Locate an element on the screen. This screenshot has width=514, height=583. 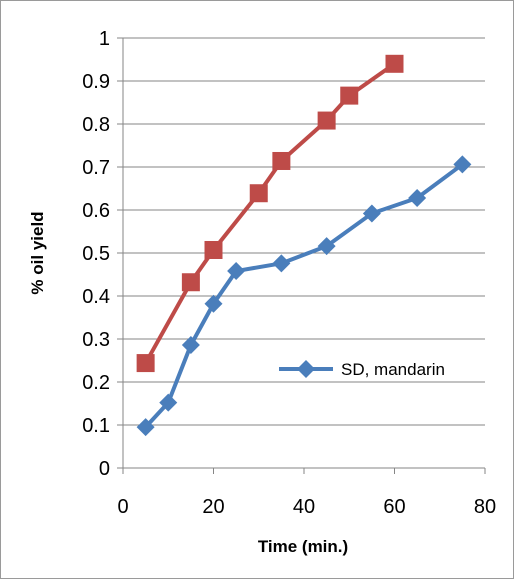
legend: SD, mandarin is located at coordinates (362, 369).